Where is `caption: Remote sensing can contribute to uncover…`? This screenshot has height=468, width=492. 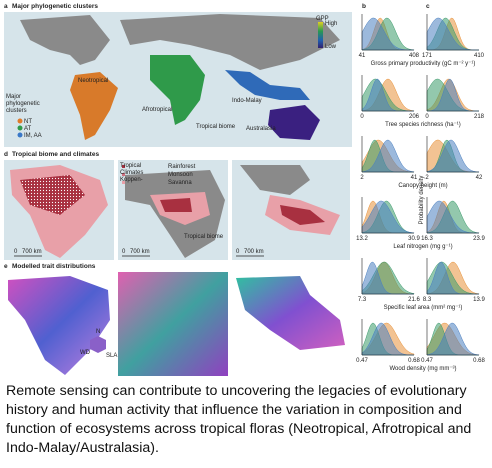 caption: Remote sensing can contribute to uncover… is located at coordinates (239, 419).